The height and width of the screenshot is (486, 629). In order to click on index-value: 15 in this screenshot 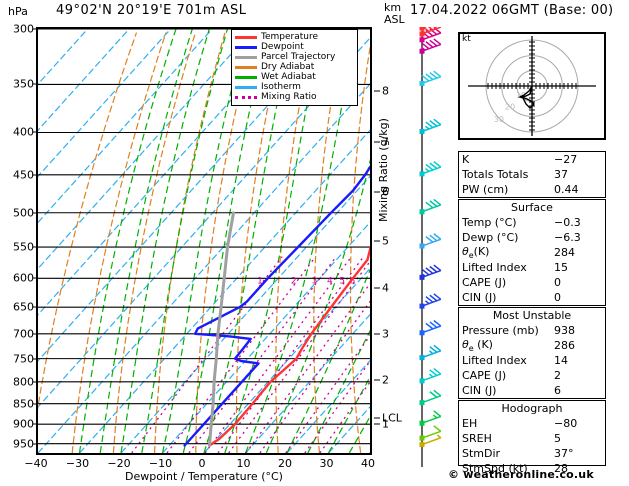, I will do `click(561, 267)`.